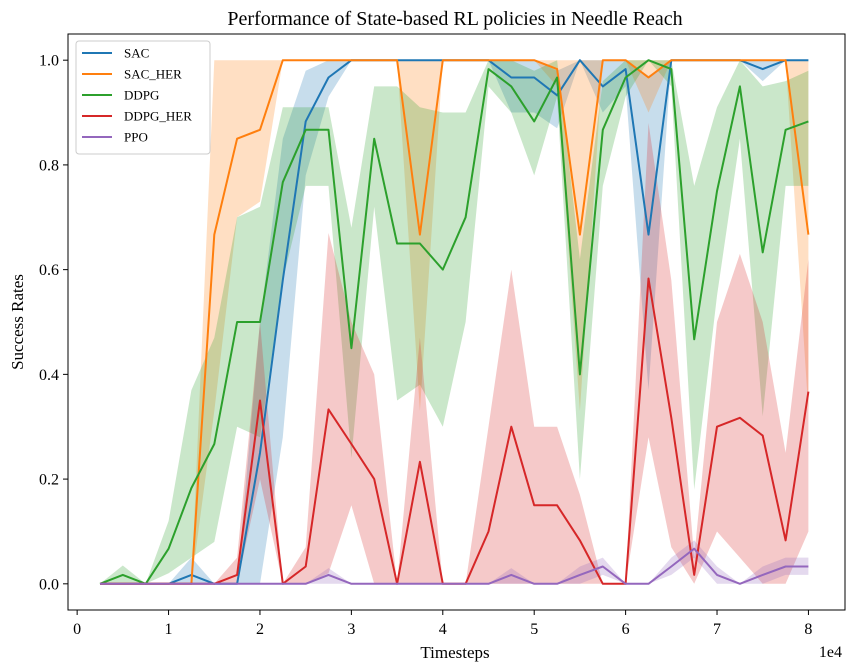  I want to click on series-line-ppo, so click(454, 566).